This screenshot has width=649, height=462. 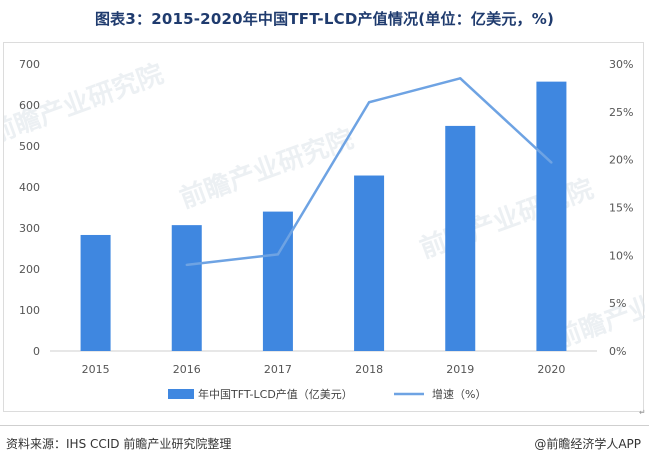 What do you see at coordinates (551, 216) in the screenshot?
I see `bar-2020` at bounding box center [551, 216].